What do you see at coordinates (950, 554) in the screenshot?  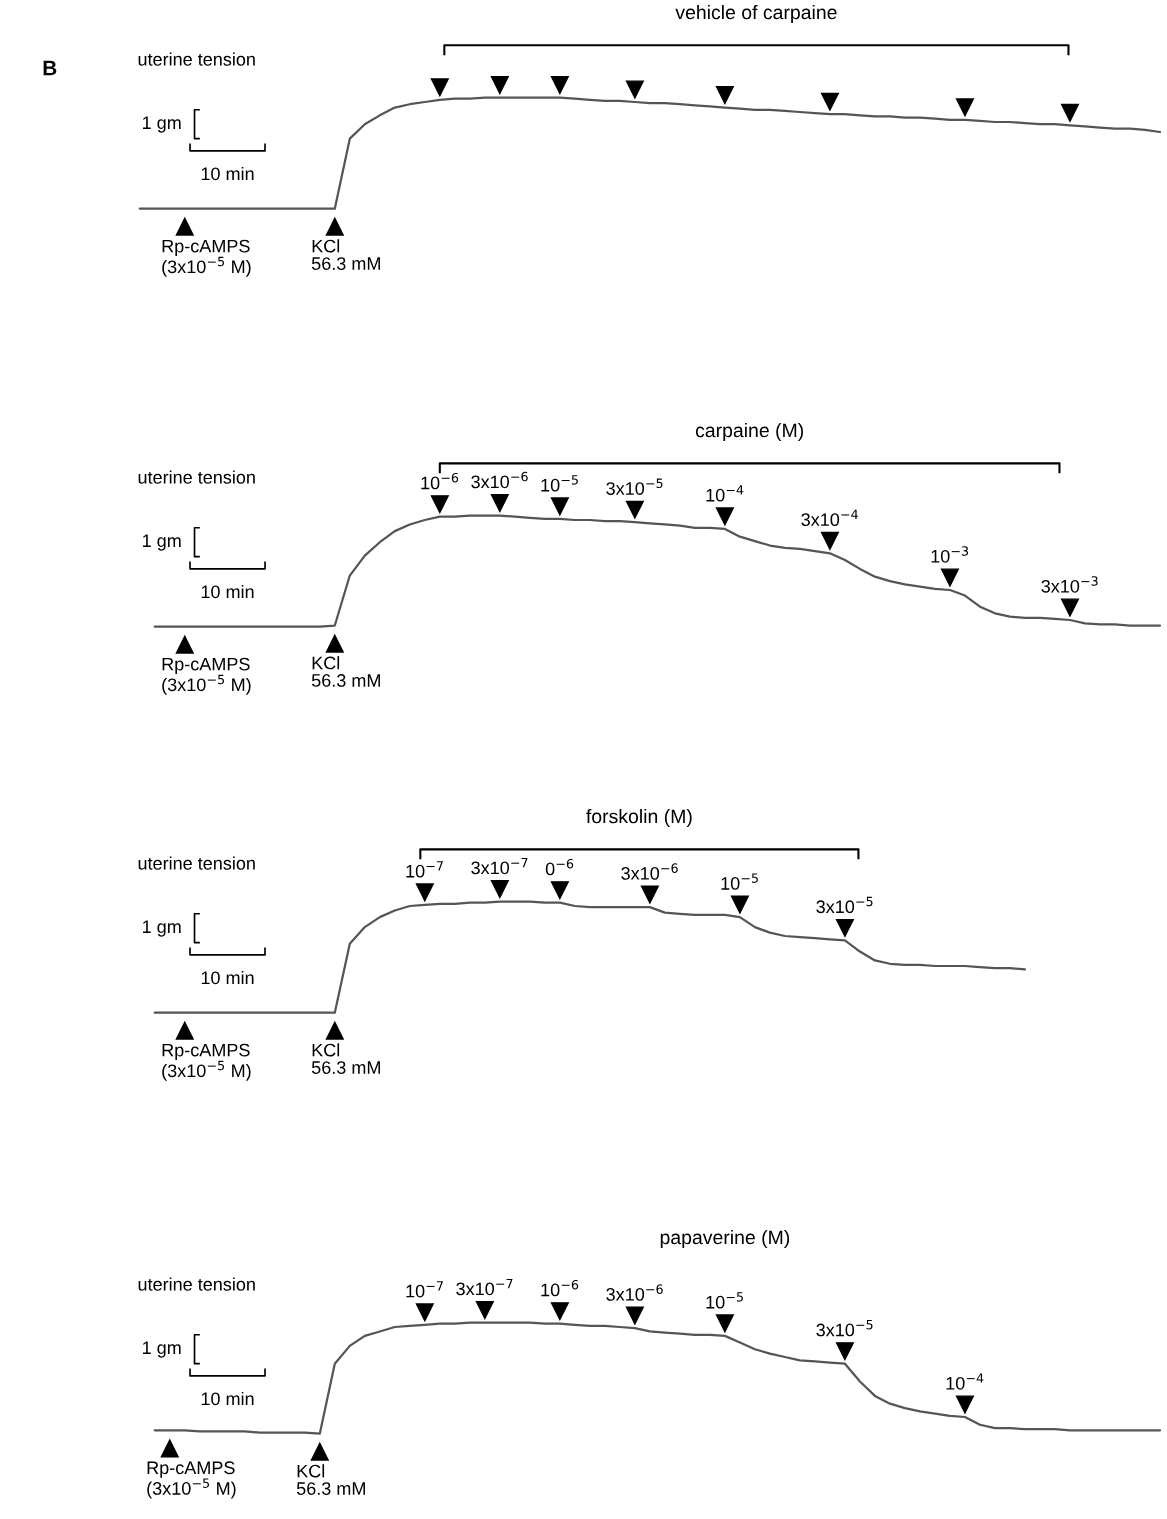 I see `annotation: 10$^{−3}$` at bounding box center [950, 554].